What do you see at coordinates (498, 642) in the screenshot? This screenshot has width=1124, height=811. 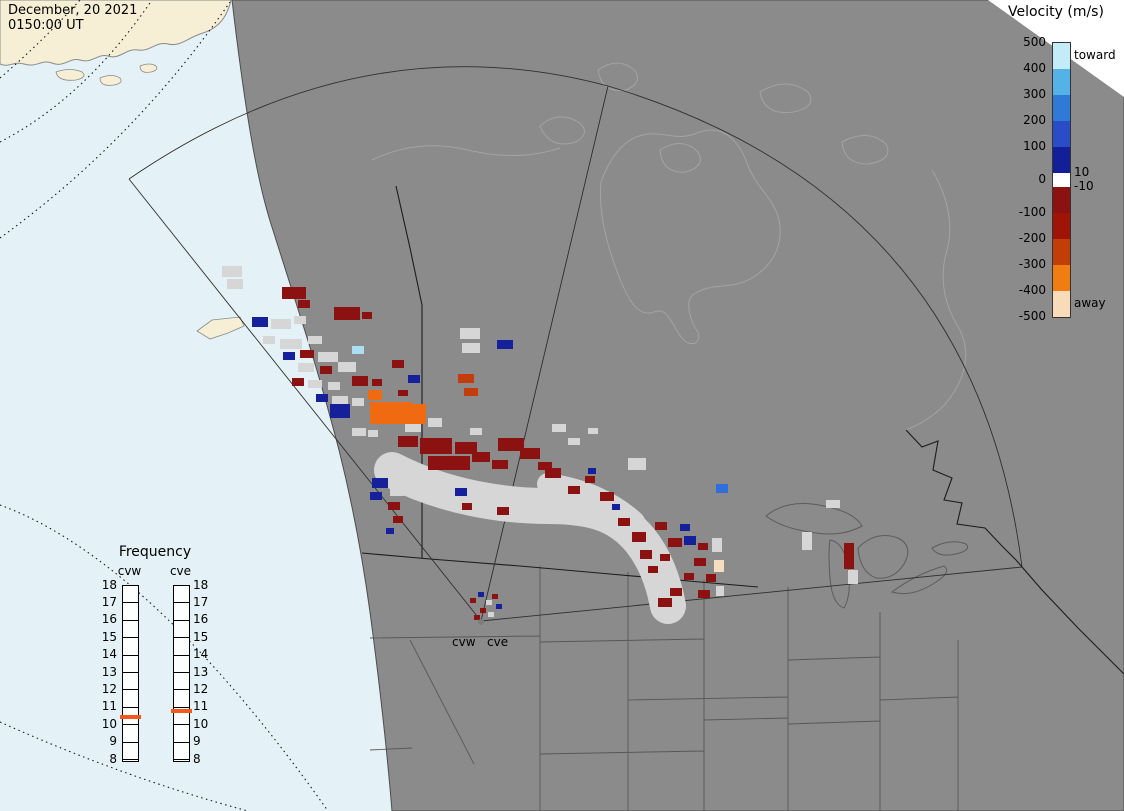 I see `site-label-cve: cve` at bounding box center [498, 642].